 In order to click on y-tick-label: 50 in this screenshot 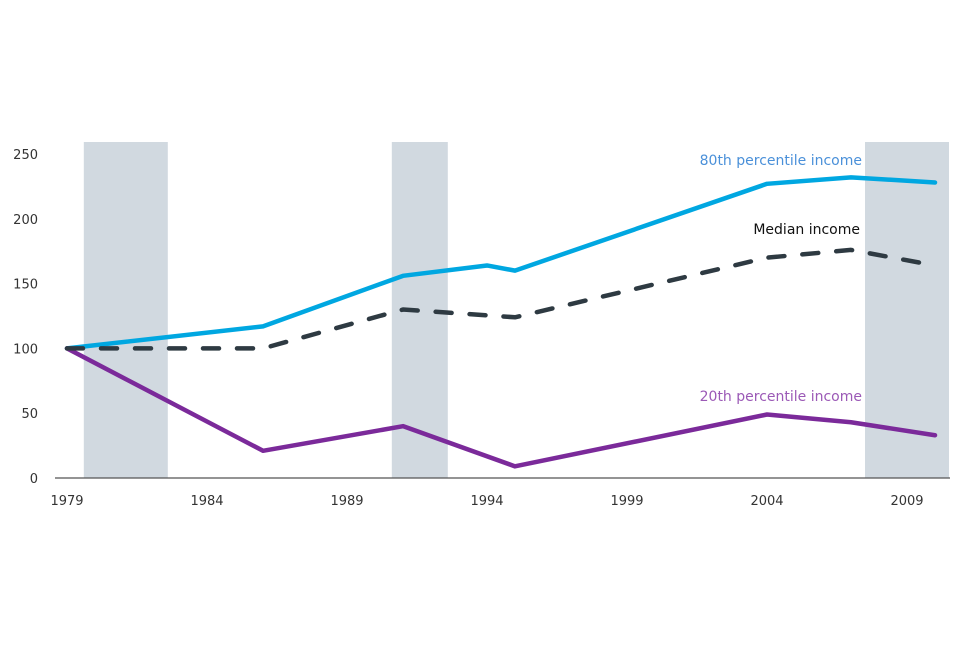, I will do `click(29, 414)`.